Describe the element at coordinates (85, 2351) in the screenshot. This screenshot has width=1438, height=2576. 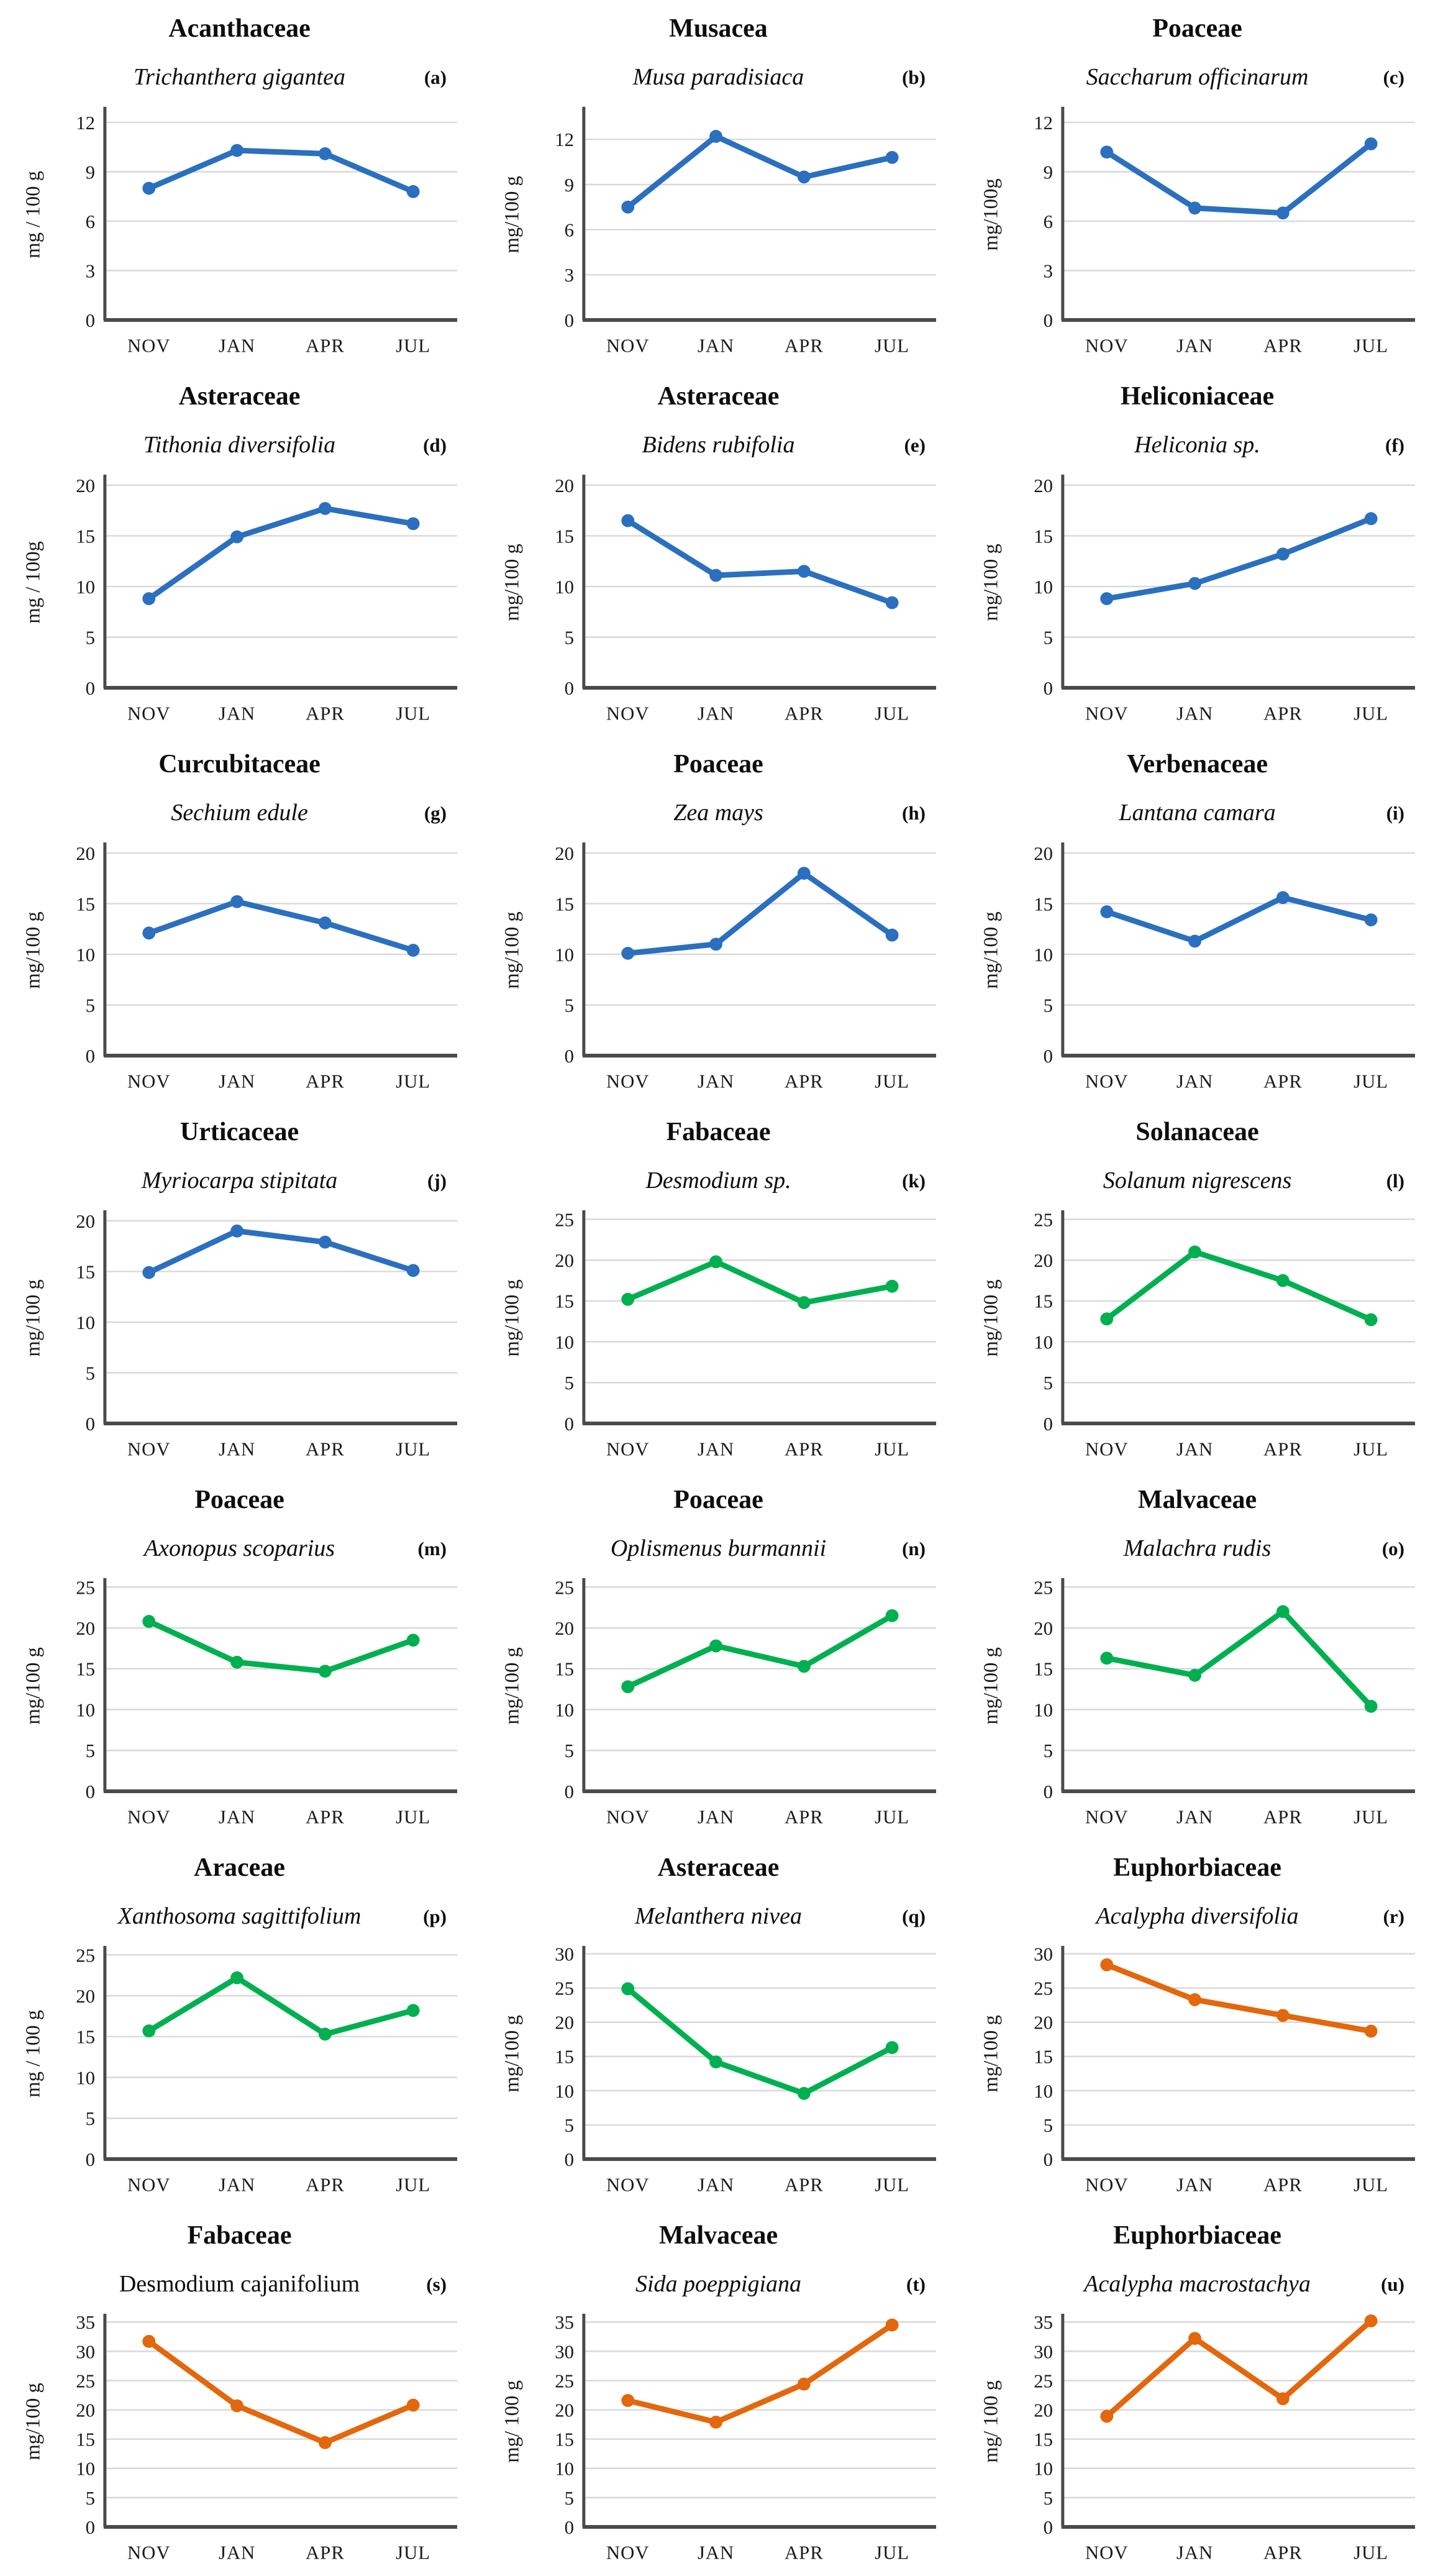
I see `svg-text: 30` at that location.